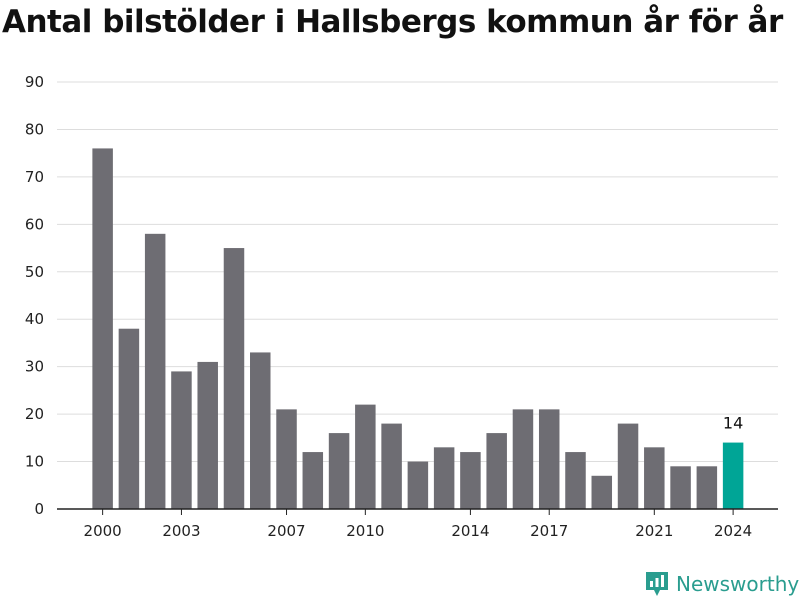 The height and width of the screenshot is (600, 800). I want to click on y-tick-label: 60, so click(34, 224).